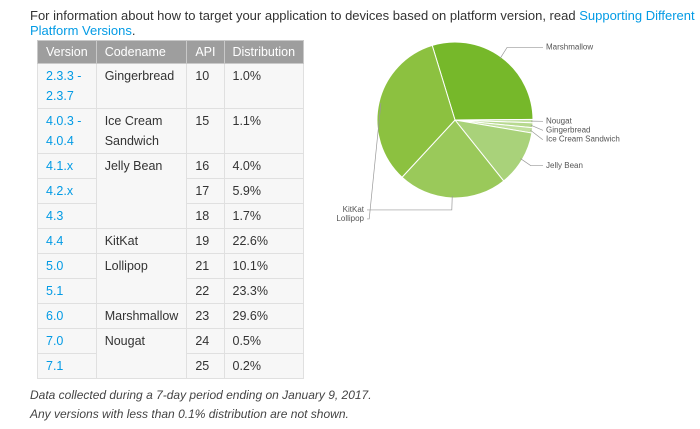  What do you see at coordinates (583, 138) in the screenshot?
I see `slice-label: Ice Cream Sandwich` at bounding box center [583, 138].